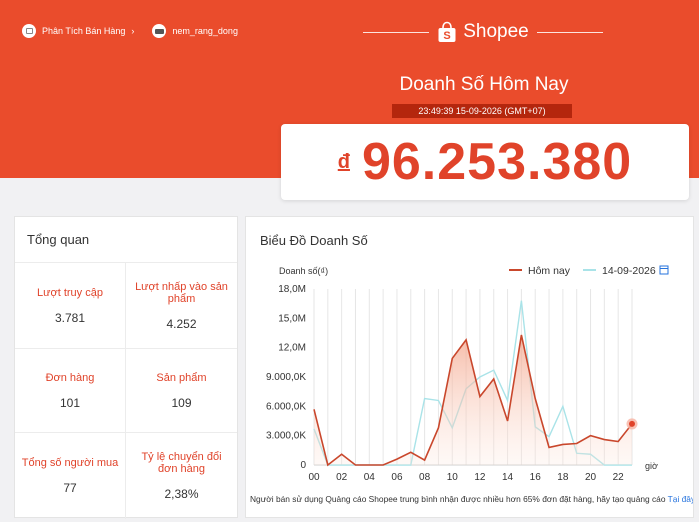 This screenshot has width=699, height=522. I want to click on y-tick-label: 6.000,0K, so click(286, 406).